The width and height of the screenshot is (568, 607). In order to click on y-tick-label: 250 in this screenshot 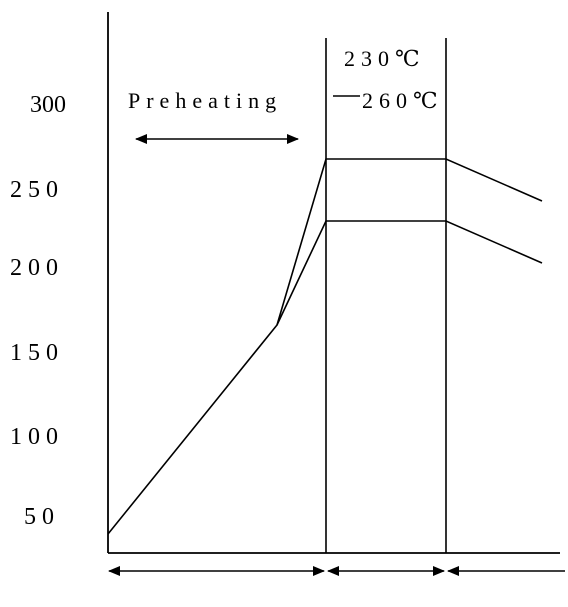, I will do `click(37, 190)`.